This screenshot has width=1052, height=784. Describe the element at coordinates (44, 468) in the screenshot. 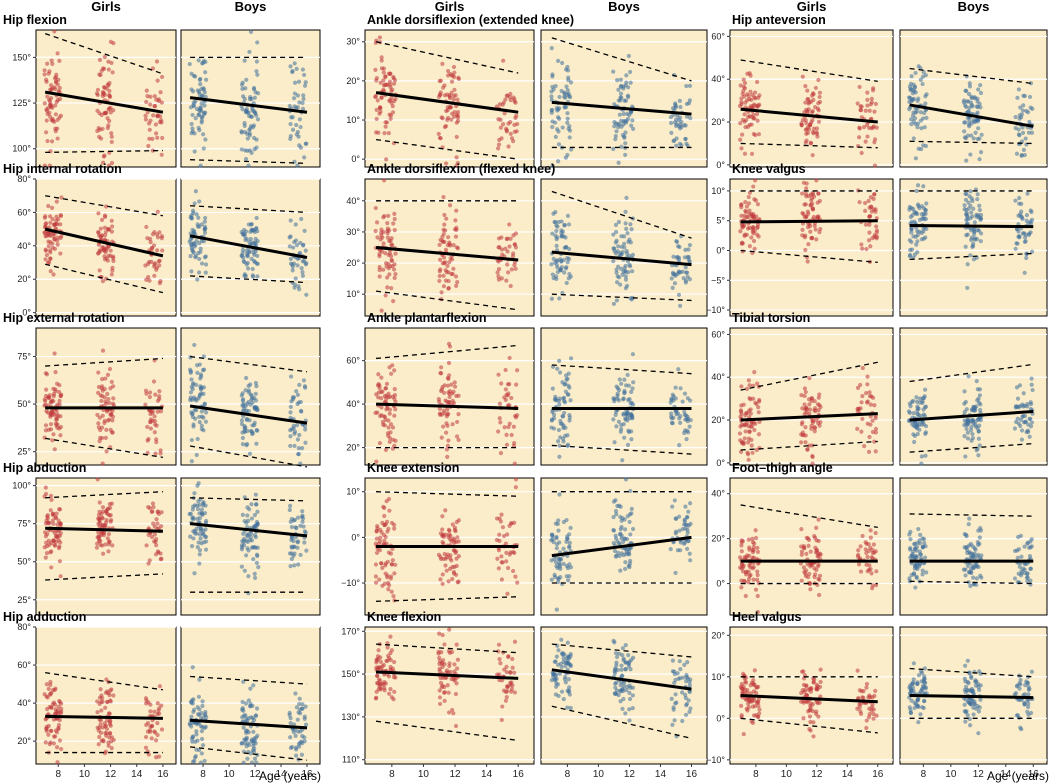

I see `panel-title: Hip abduction` at that location.